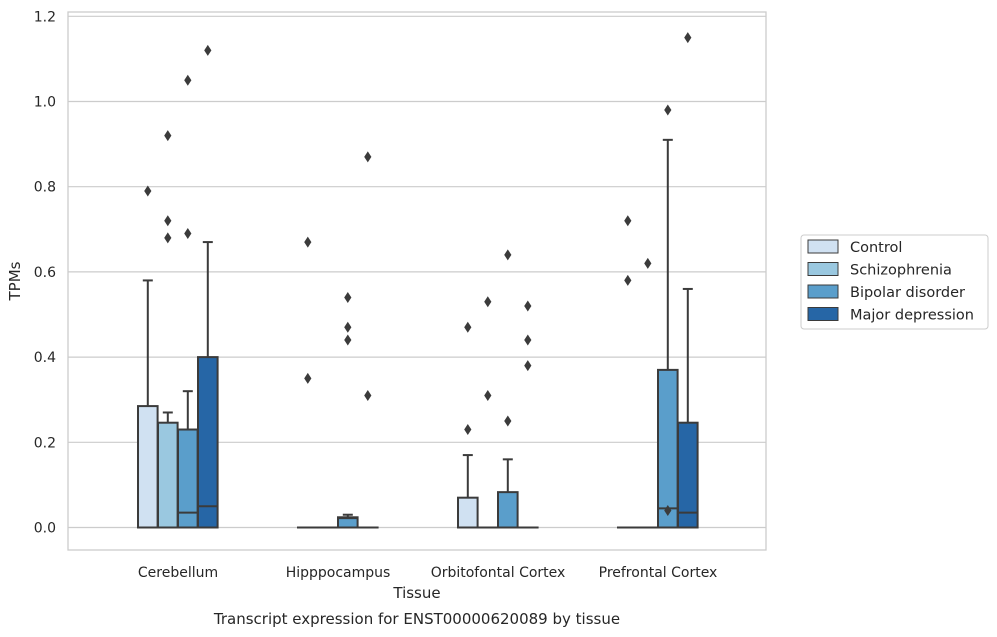 This screenshot has width=997, height=637. What do you see at coordinates (45, 529) in the screenshot?
I see `y-tick-label: 0.0` at bounding box center [45, 529].